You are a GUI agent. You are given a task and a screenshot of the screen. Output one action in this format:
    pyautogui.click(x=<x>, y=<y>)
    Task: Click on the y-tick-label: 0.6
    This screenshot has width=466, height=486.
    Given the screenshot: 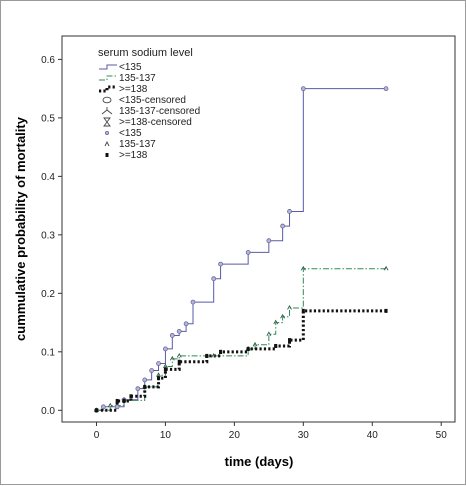 What is the action you would take?
    pyautogui.click(x=48, y=60)
    